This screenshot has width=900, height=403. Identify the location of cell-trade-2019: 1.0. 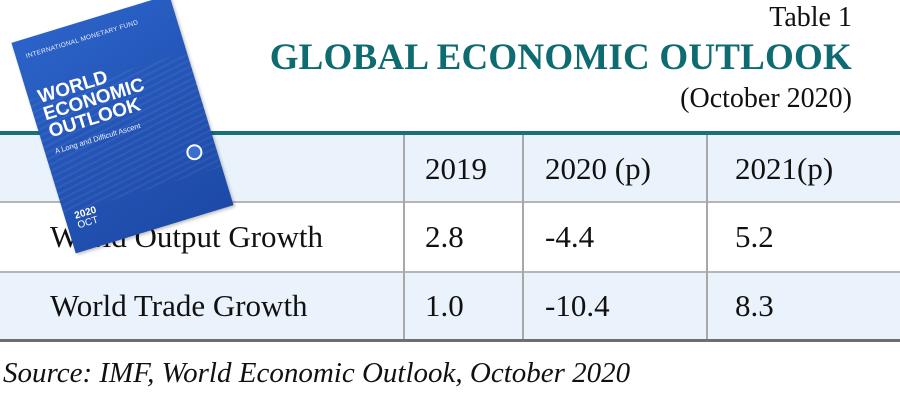
(444, 305).